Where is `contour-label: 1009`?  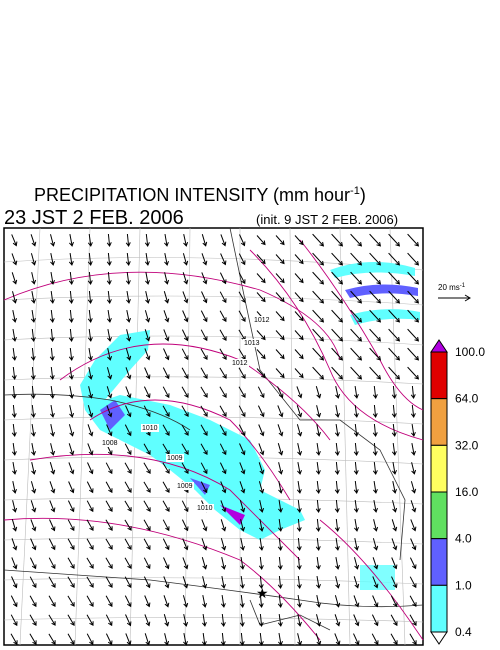
contour-label: 1009 is located at coordinates (185, 486).